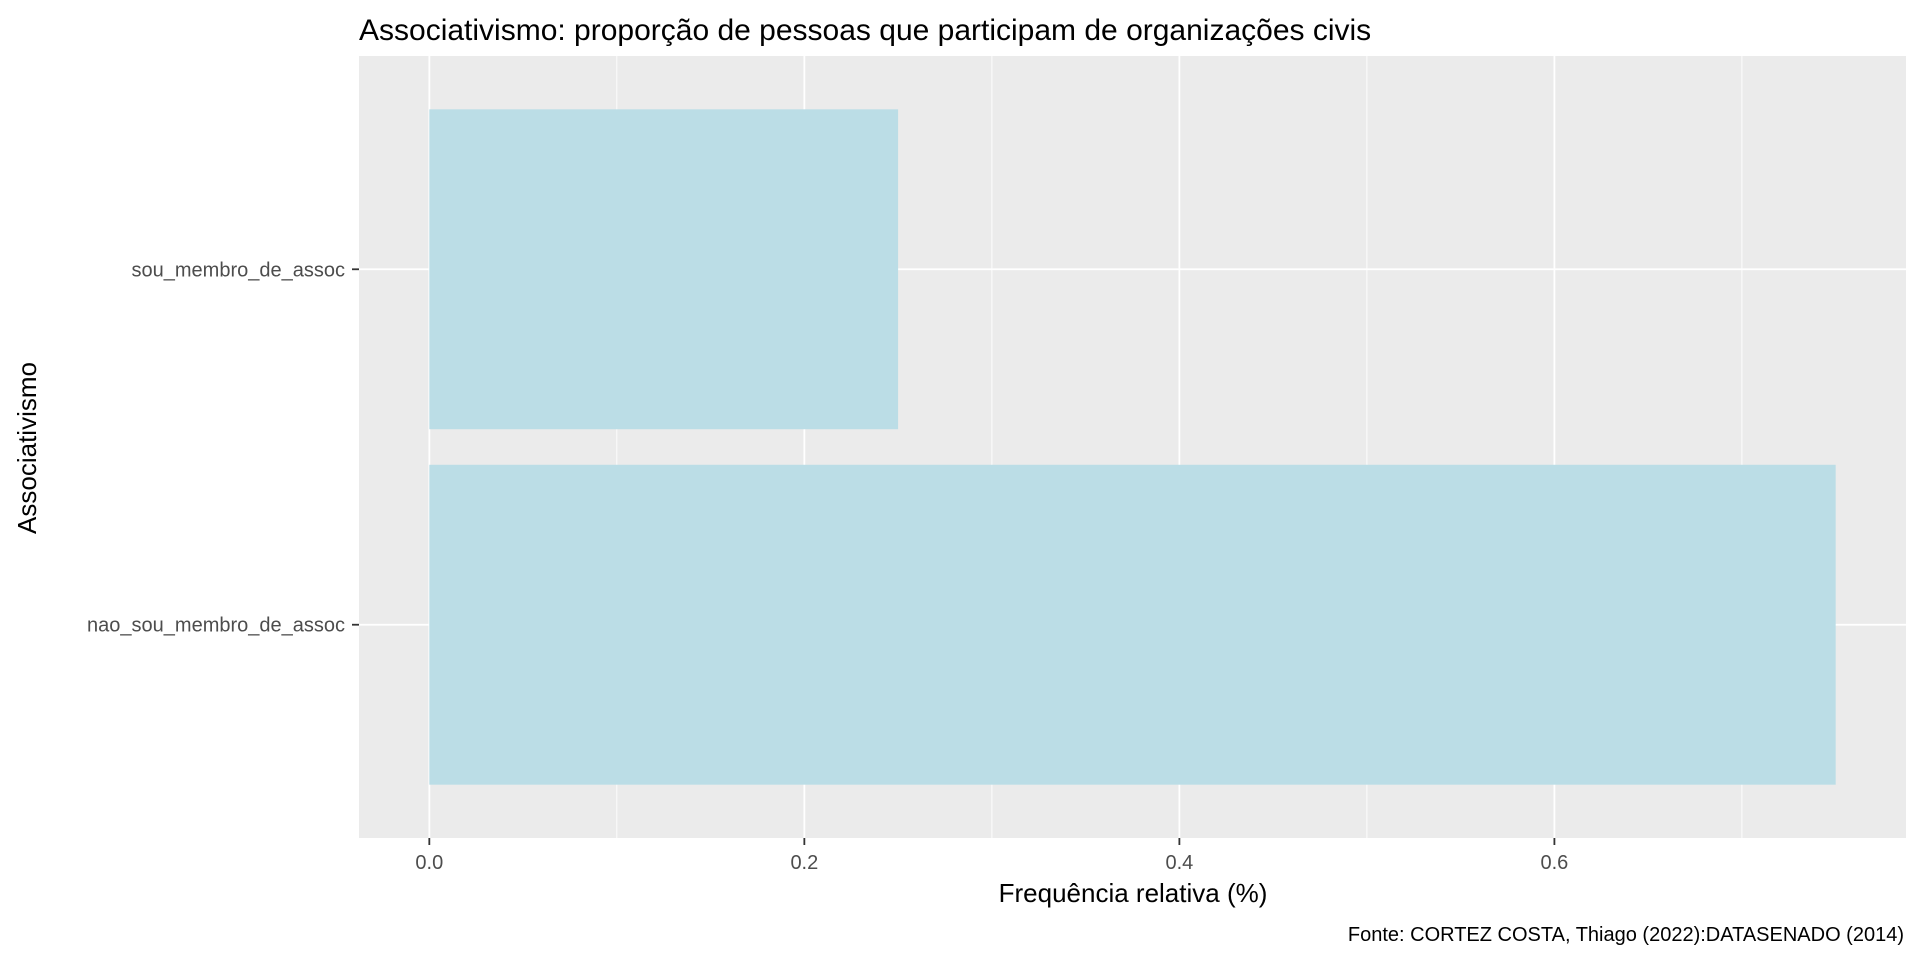 Image resolution: width=1920 pixels, height=960 pixels. Describe the element at coordinates (1133, 893) in the screenshot. I see `x-axis-title: Frequência relativa (%)` at that location.